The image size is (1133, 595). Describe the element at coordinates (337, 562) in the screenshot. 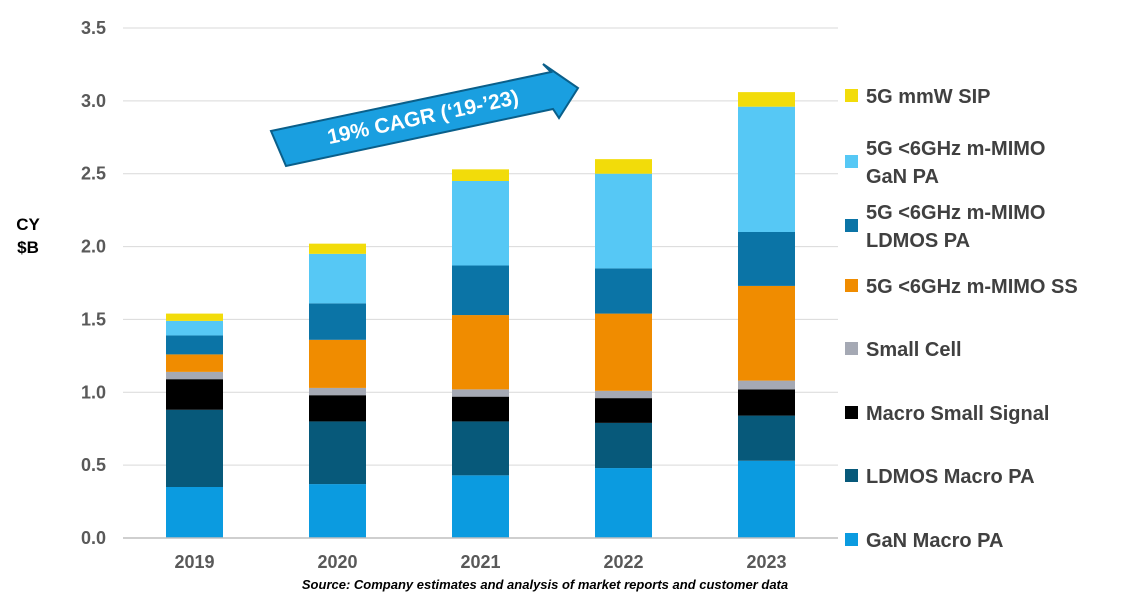

I see `x-tick-label: 2020` at that location.